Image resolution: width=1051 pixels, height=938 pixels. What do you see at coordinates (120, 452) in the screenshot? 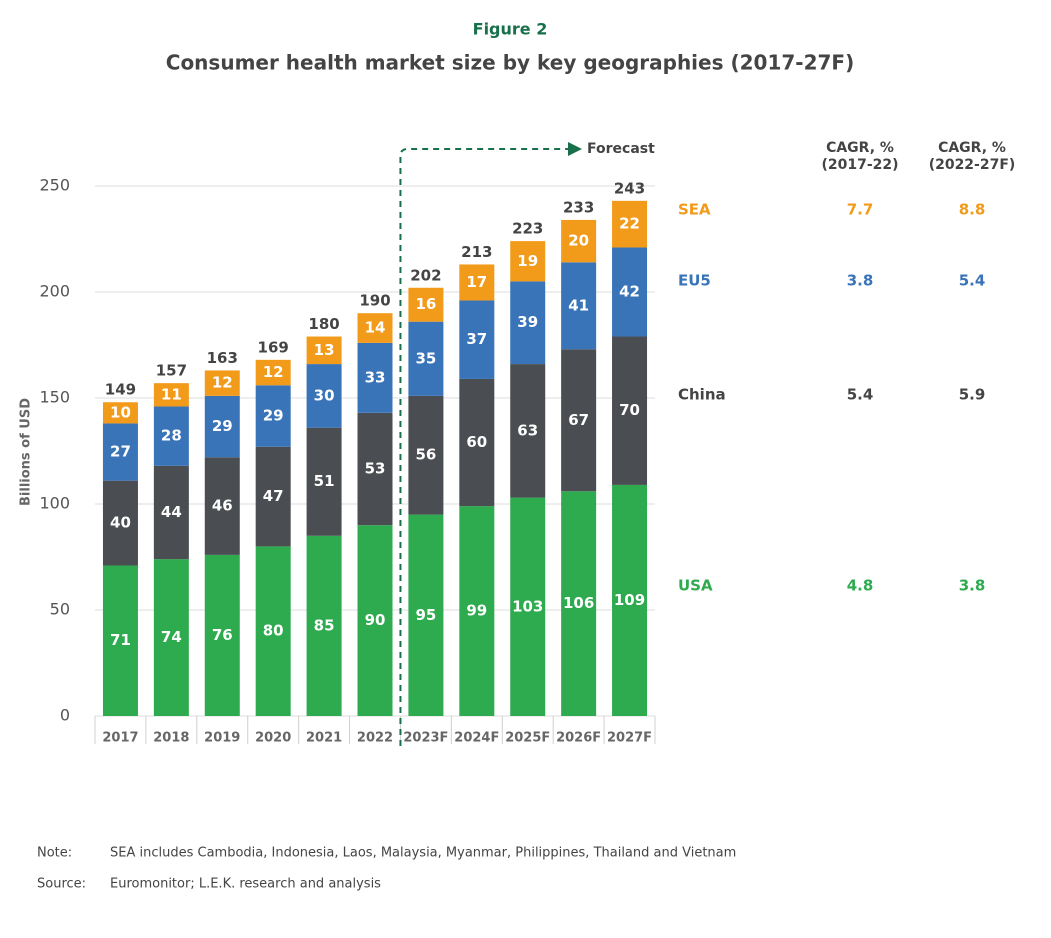
I see `segment-label: 27` at bounding box center [120, 452].